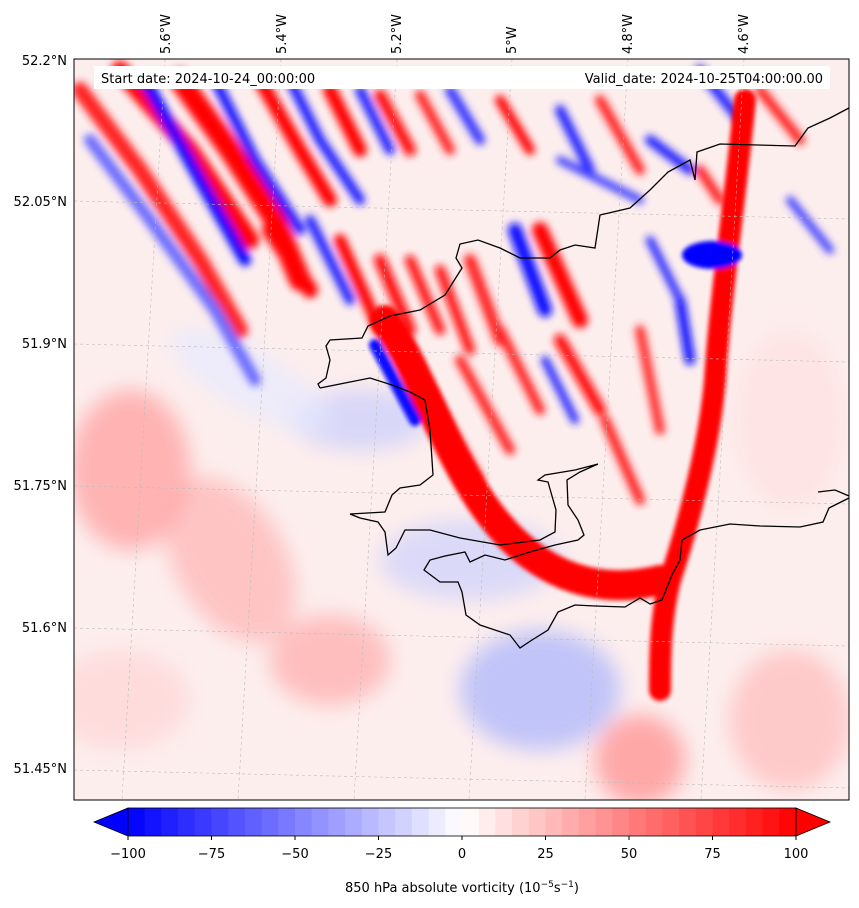  Describe the element at coordinates (462, 888) in the screenshot. I see `colorbar-label: 850 hPa absolute vorticity (10−5s−1)` at that location.